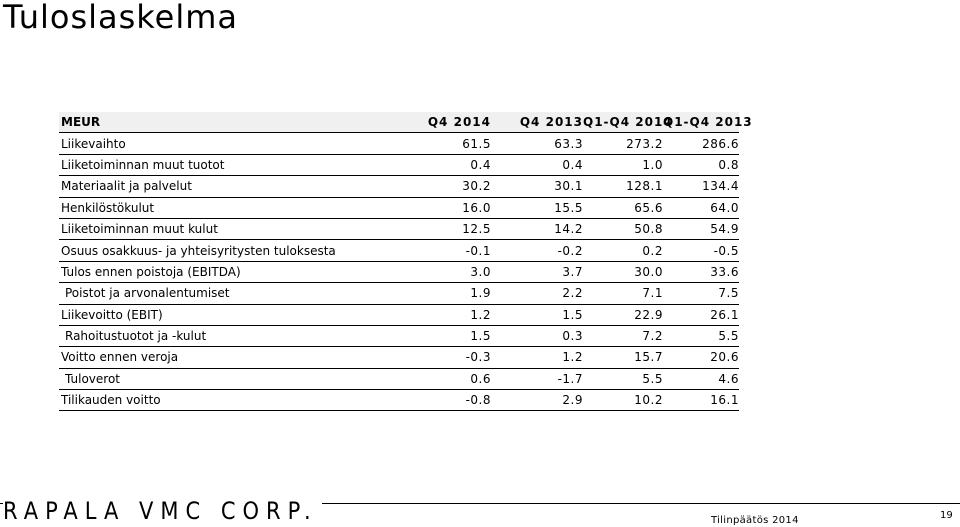 The image size is (960, 527). I want to click on column-header-q4-2013: Q4 2013, so click(537, 123).